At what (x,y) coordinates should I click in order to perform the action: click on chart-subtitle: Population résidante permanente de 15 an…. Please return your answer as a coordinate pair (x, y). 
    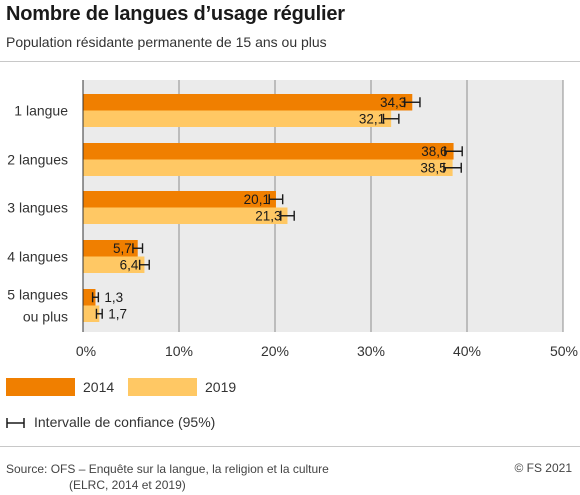
    Looking at the image, I should click on (166, 42).